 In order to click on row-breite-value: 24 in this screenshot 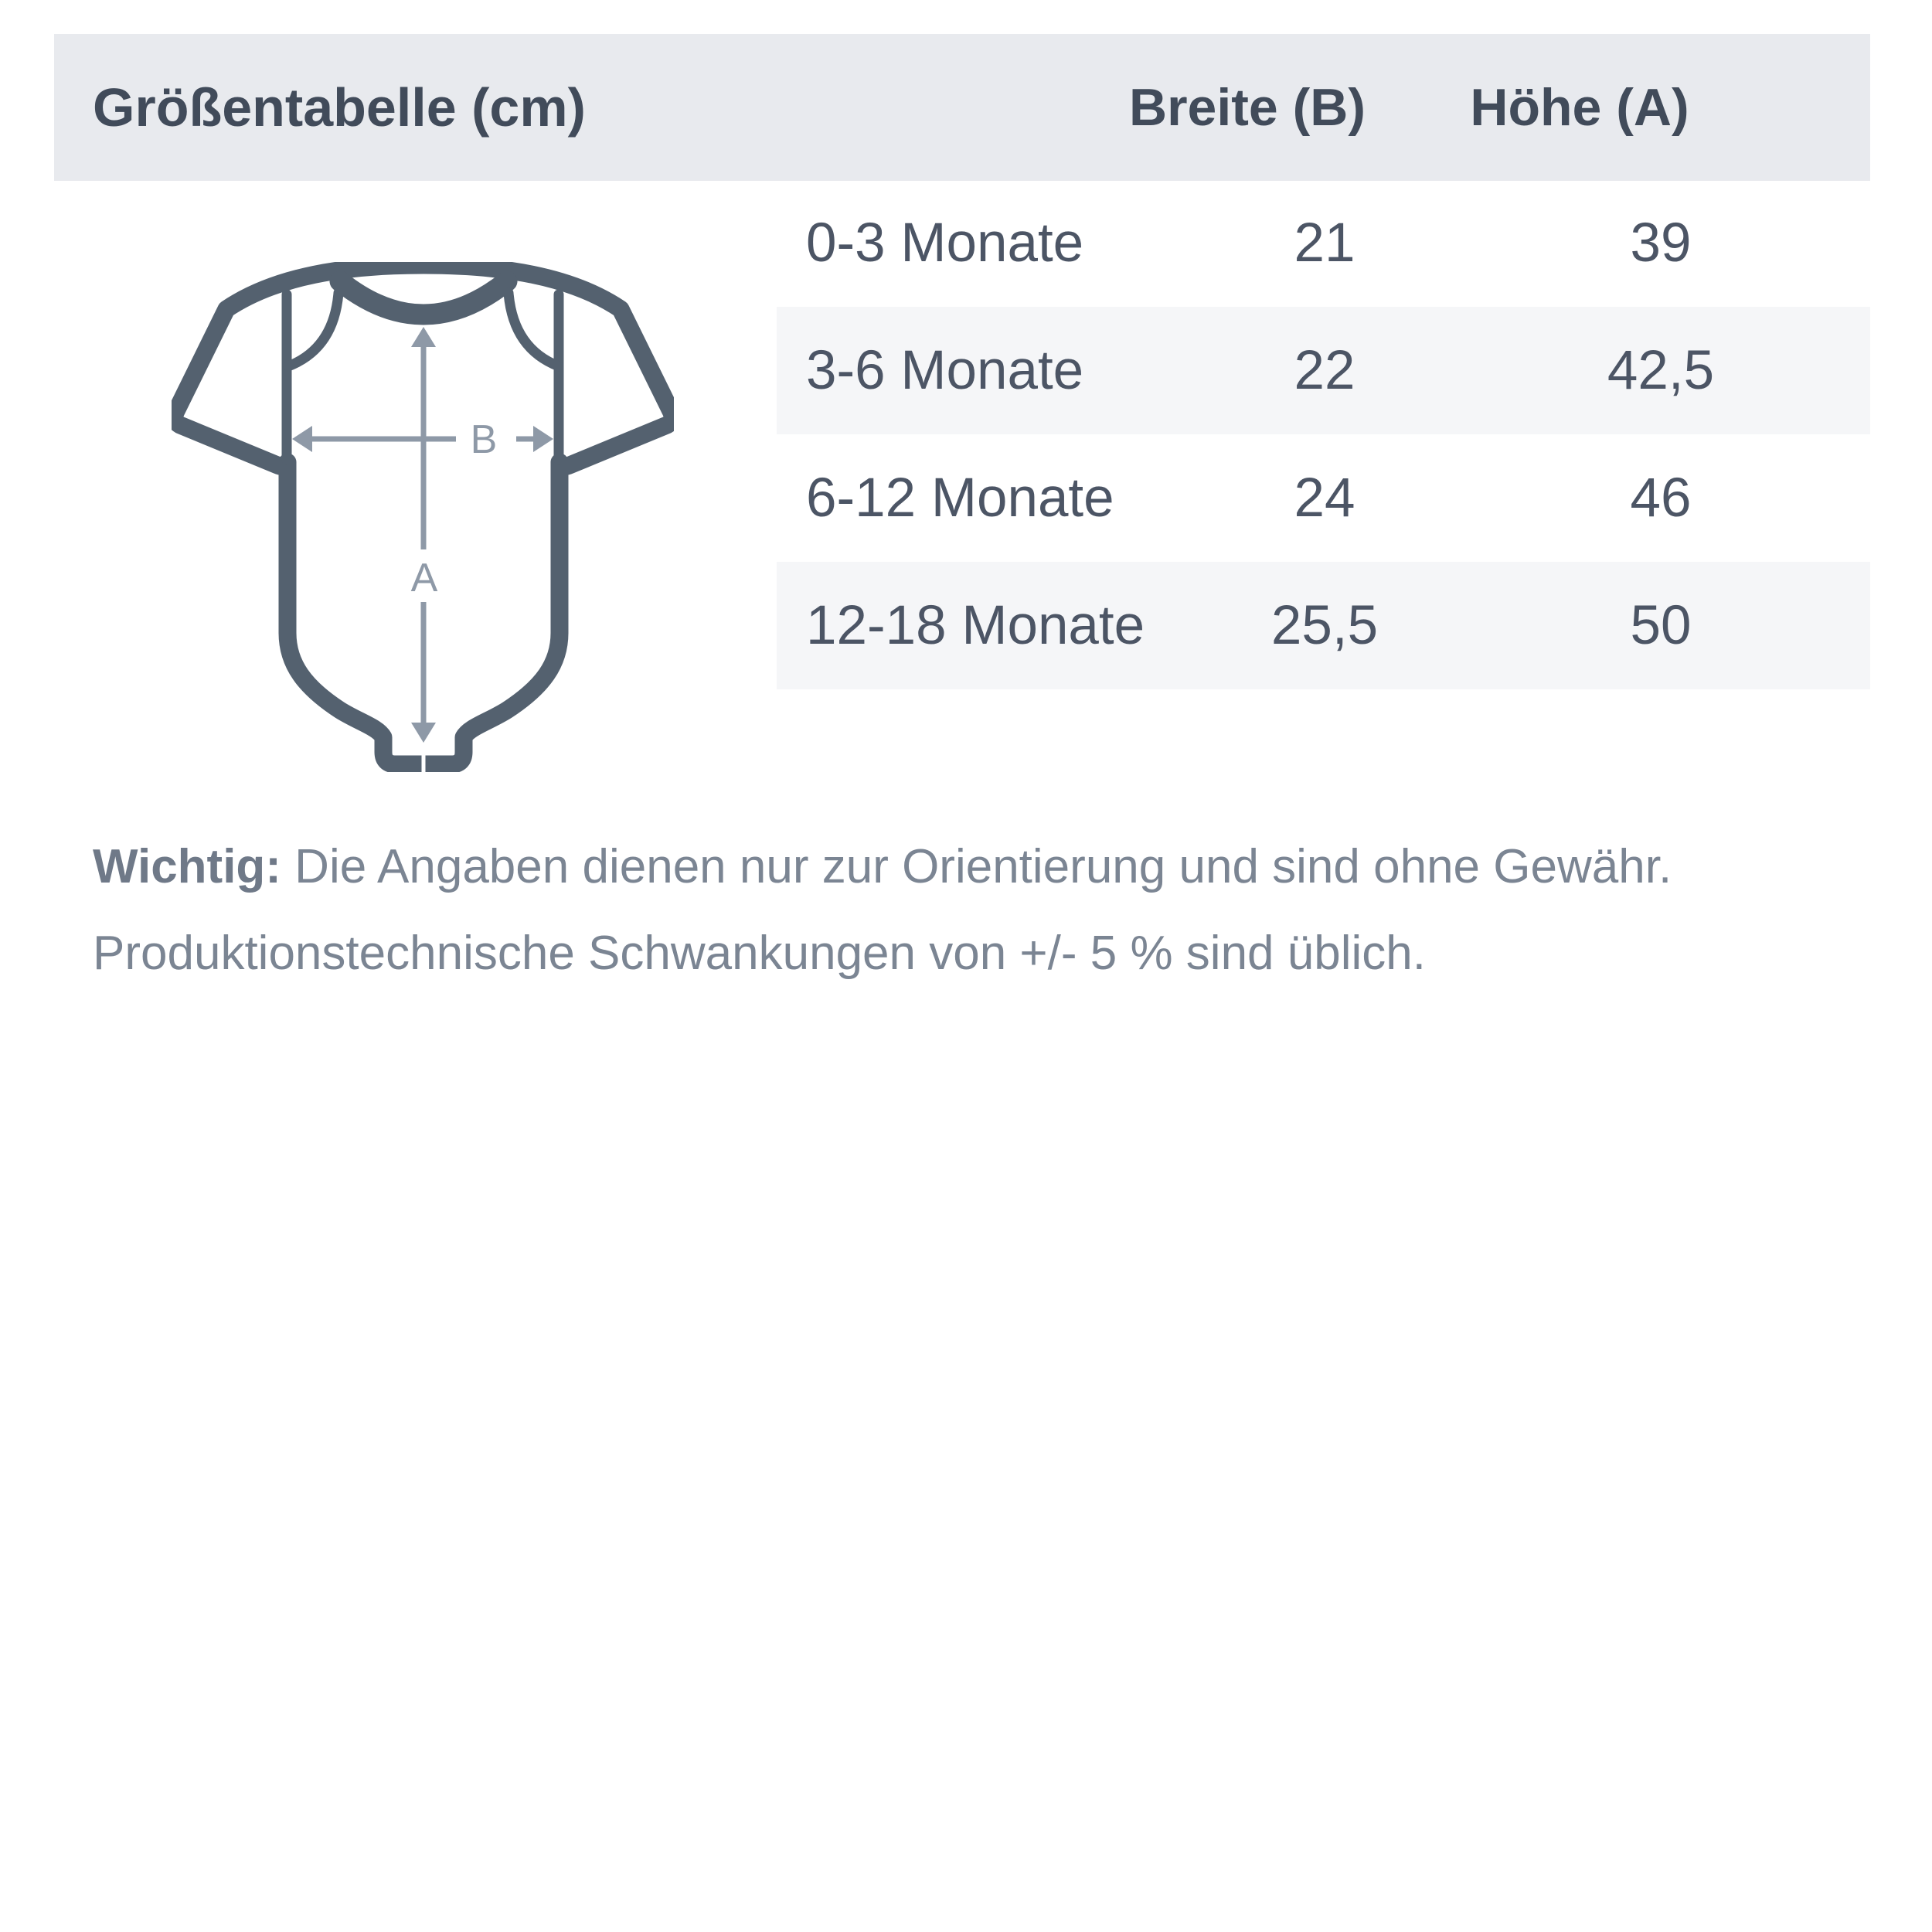, I will do `click(1325, 499)`.